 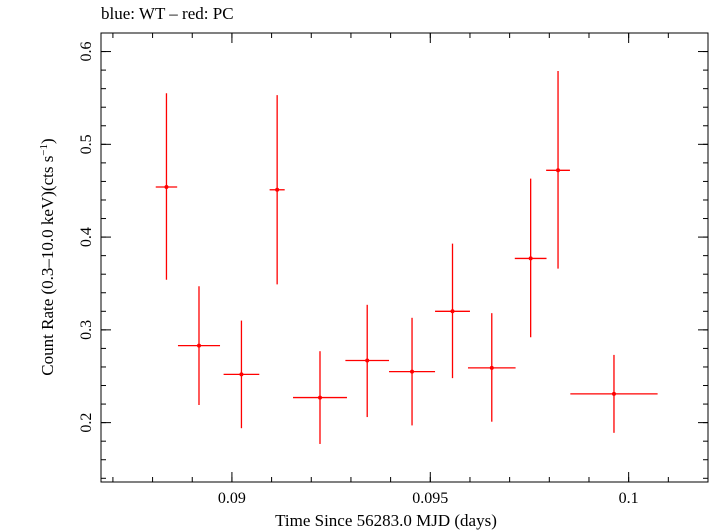 I want to click on y-axis-label-end: ), so click(x=47, y=141).